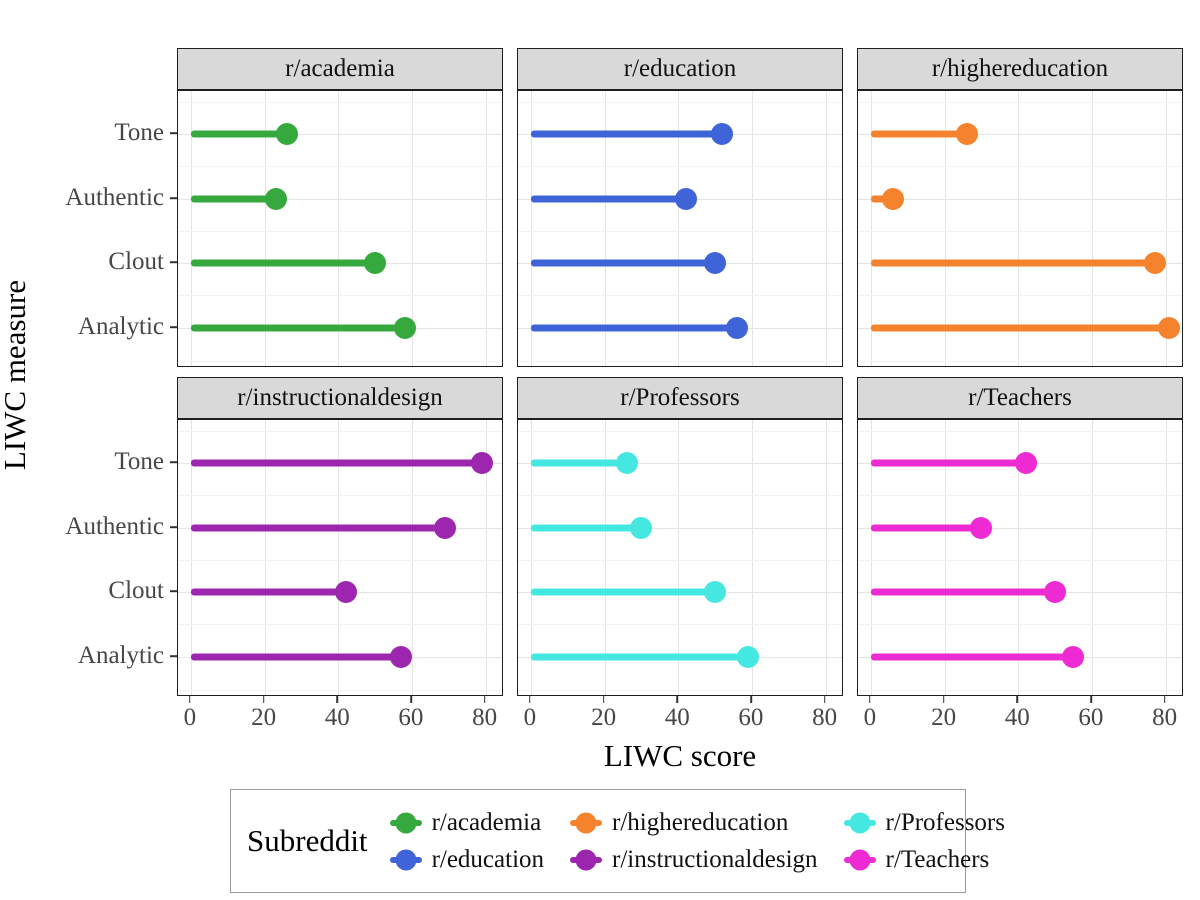  I want to click on y-tick-label: Analytic, so click(120, 656).